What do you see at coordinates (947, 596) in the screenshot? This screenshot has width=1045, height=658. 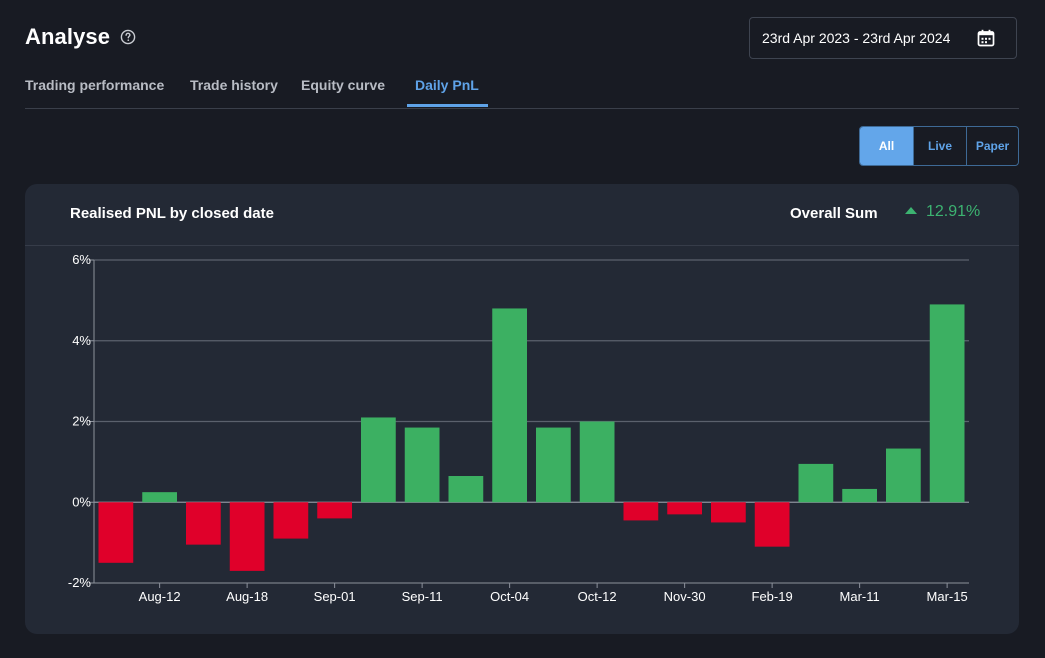 I see `x-tick-label: Mar-15` at bounding box center [947, 596].